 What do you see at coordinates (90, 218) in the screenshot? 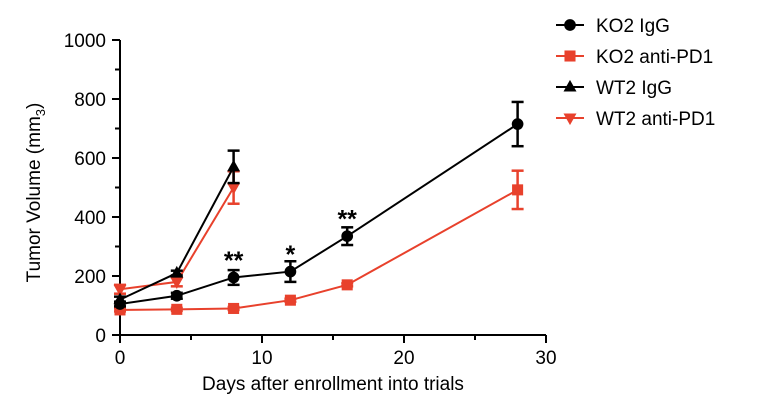
I see `y-tick-label: 400` at bounding box center [90, 218].